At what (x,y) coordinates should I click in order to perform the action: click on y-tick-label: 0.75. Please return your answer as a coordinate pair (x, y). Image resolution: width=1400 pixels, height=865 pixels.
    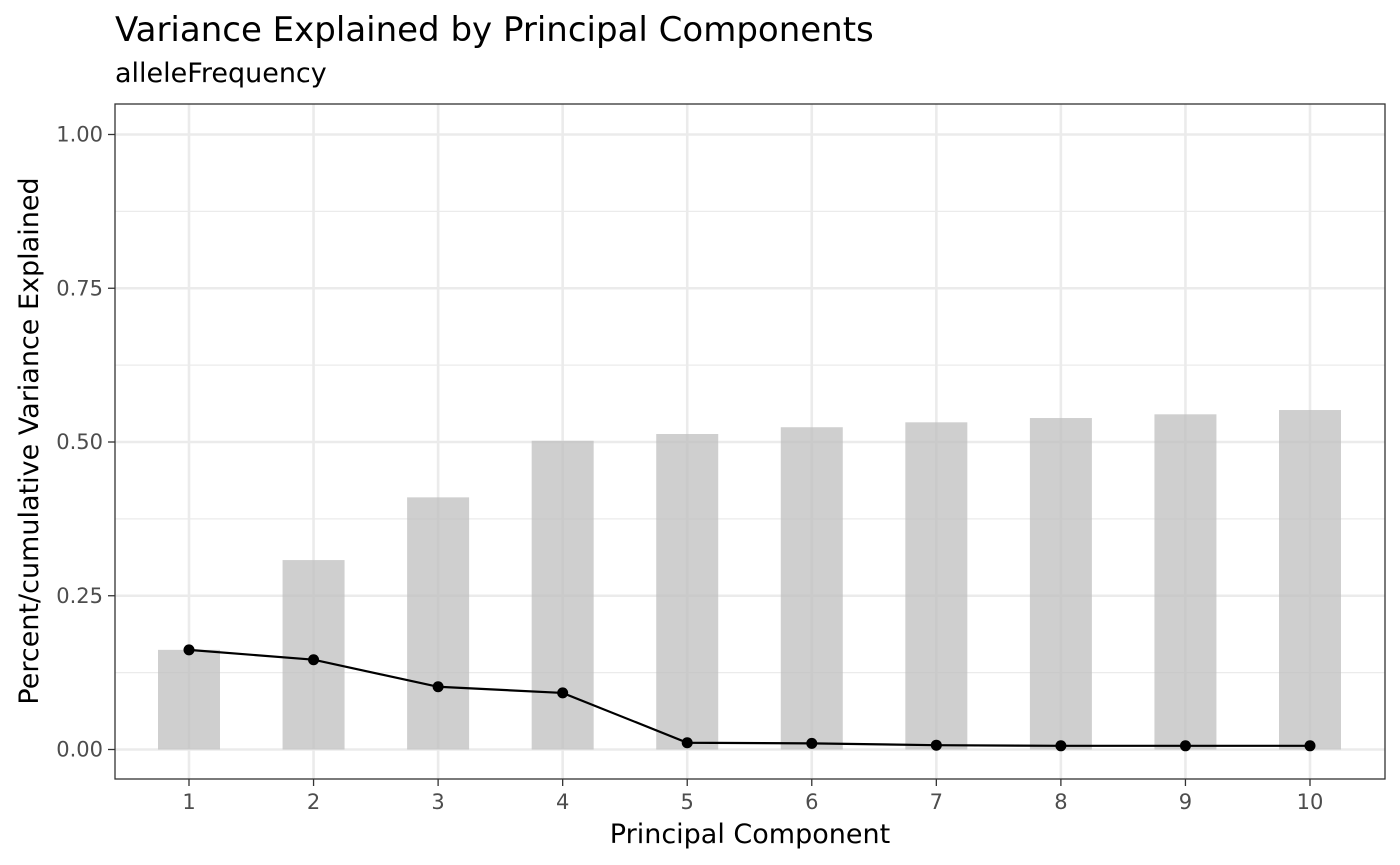
    Looking at the image, I should click on (79, 288).